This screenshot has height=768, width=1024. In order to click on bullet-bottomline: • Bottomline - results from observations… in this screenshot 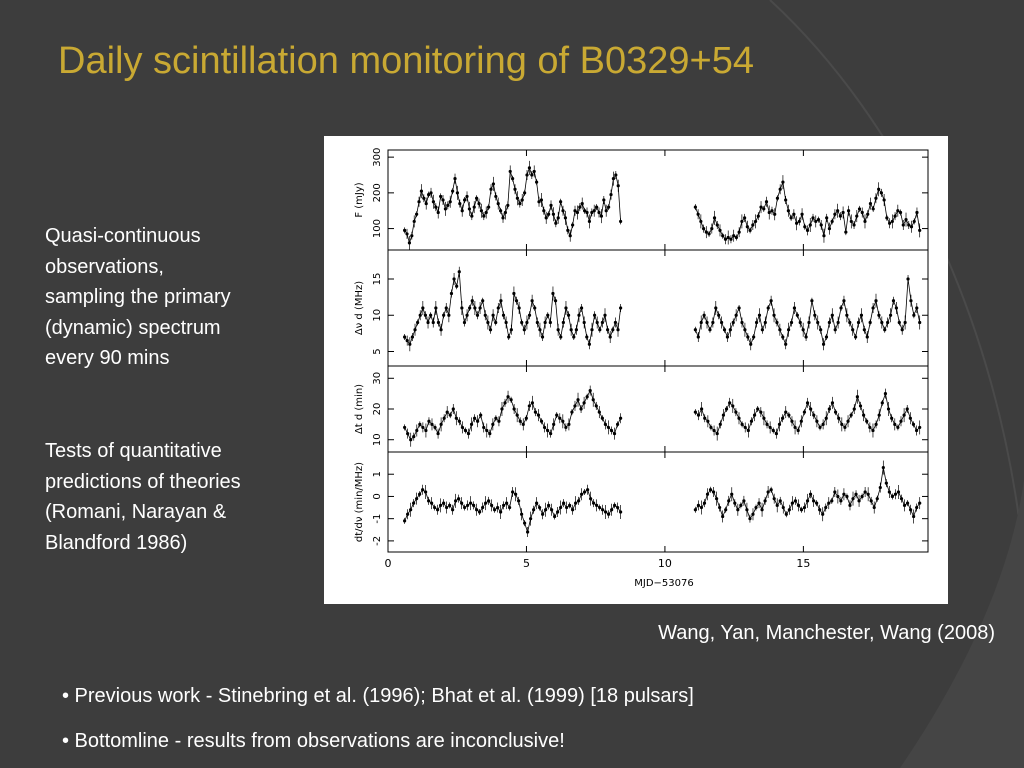, I will do `click(313, 741)`.